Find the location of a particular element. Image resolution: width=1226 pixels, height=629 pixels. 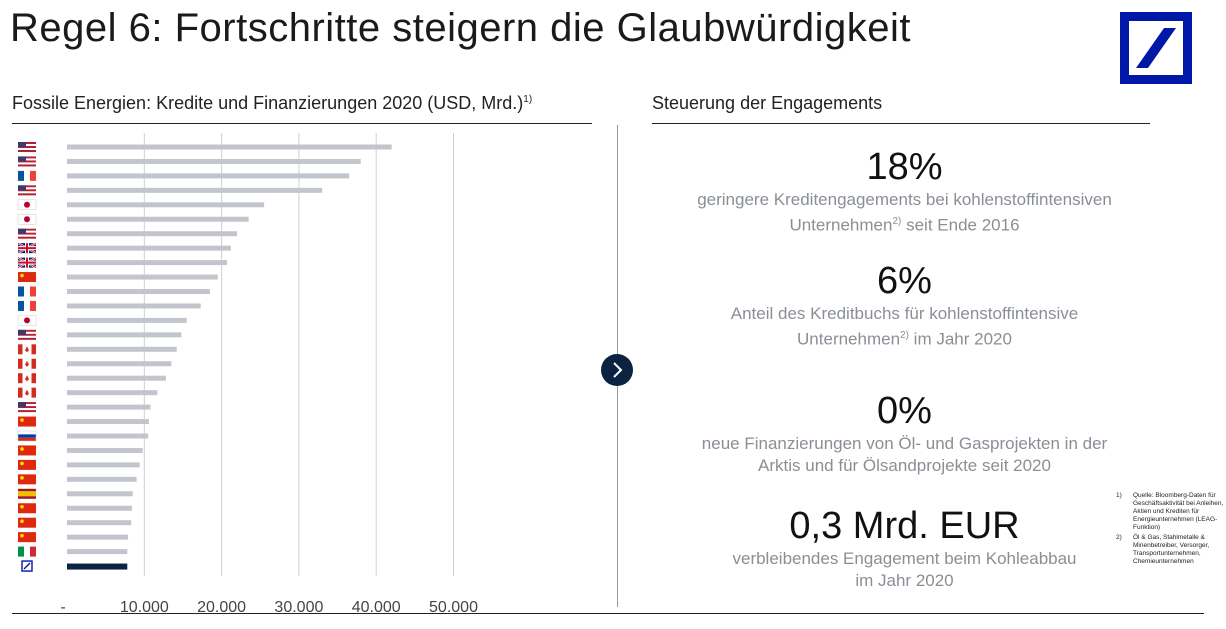

stat-value: 6% is located at coordinates (904, 281).